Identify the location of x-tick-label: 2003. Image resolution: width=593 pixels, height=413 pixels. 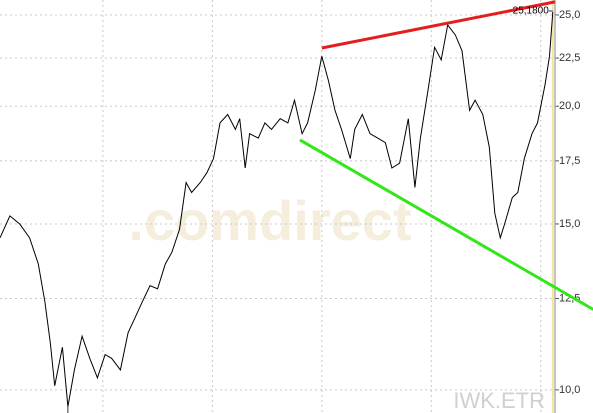
(102, 17).